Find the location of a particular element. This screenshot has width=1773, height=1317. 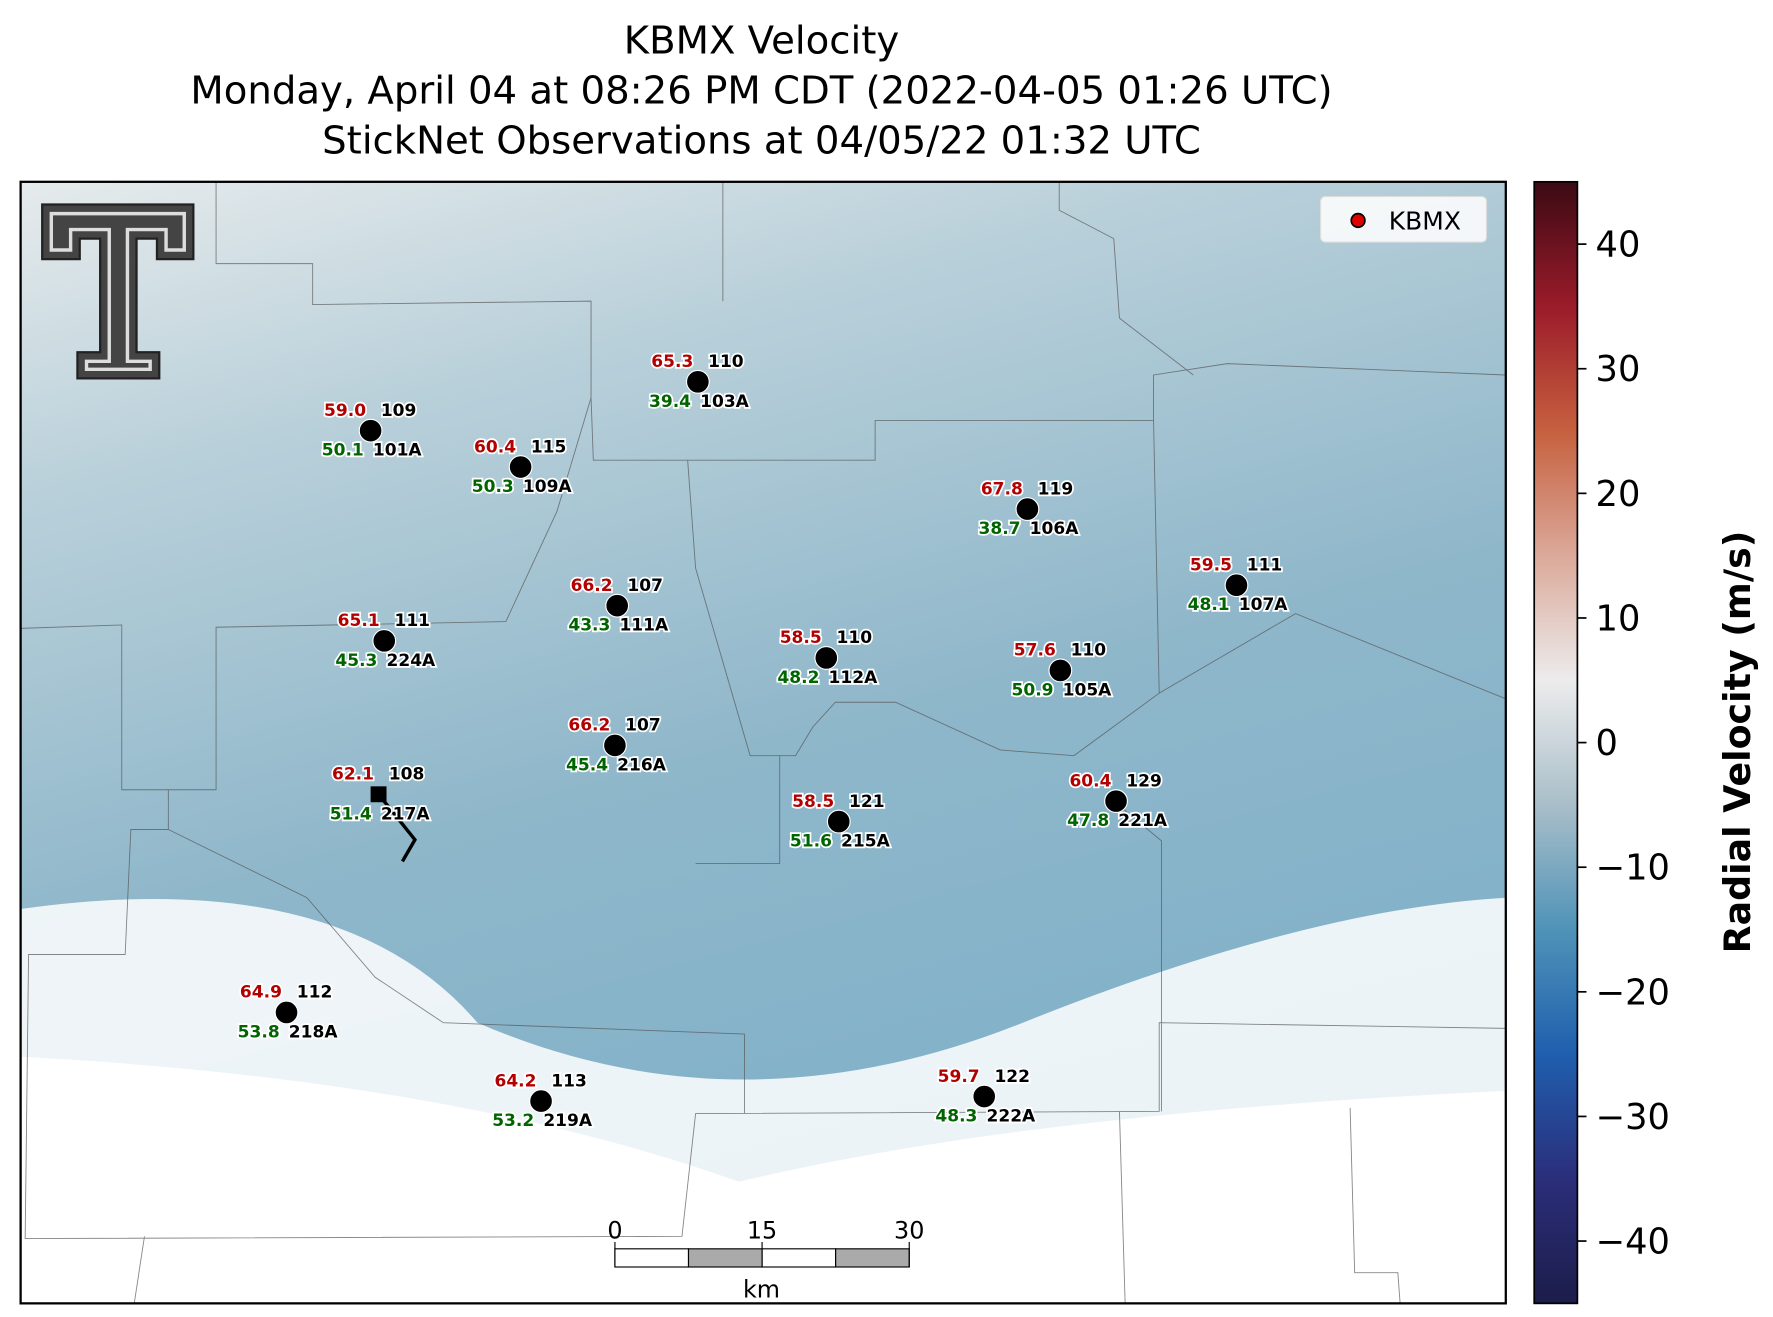

station-temperature: 59.0 is located at coordinates (345, 411).